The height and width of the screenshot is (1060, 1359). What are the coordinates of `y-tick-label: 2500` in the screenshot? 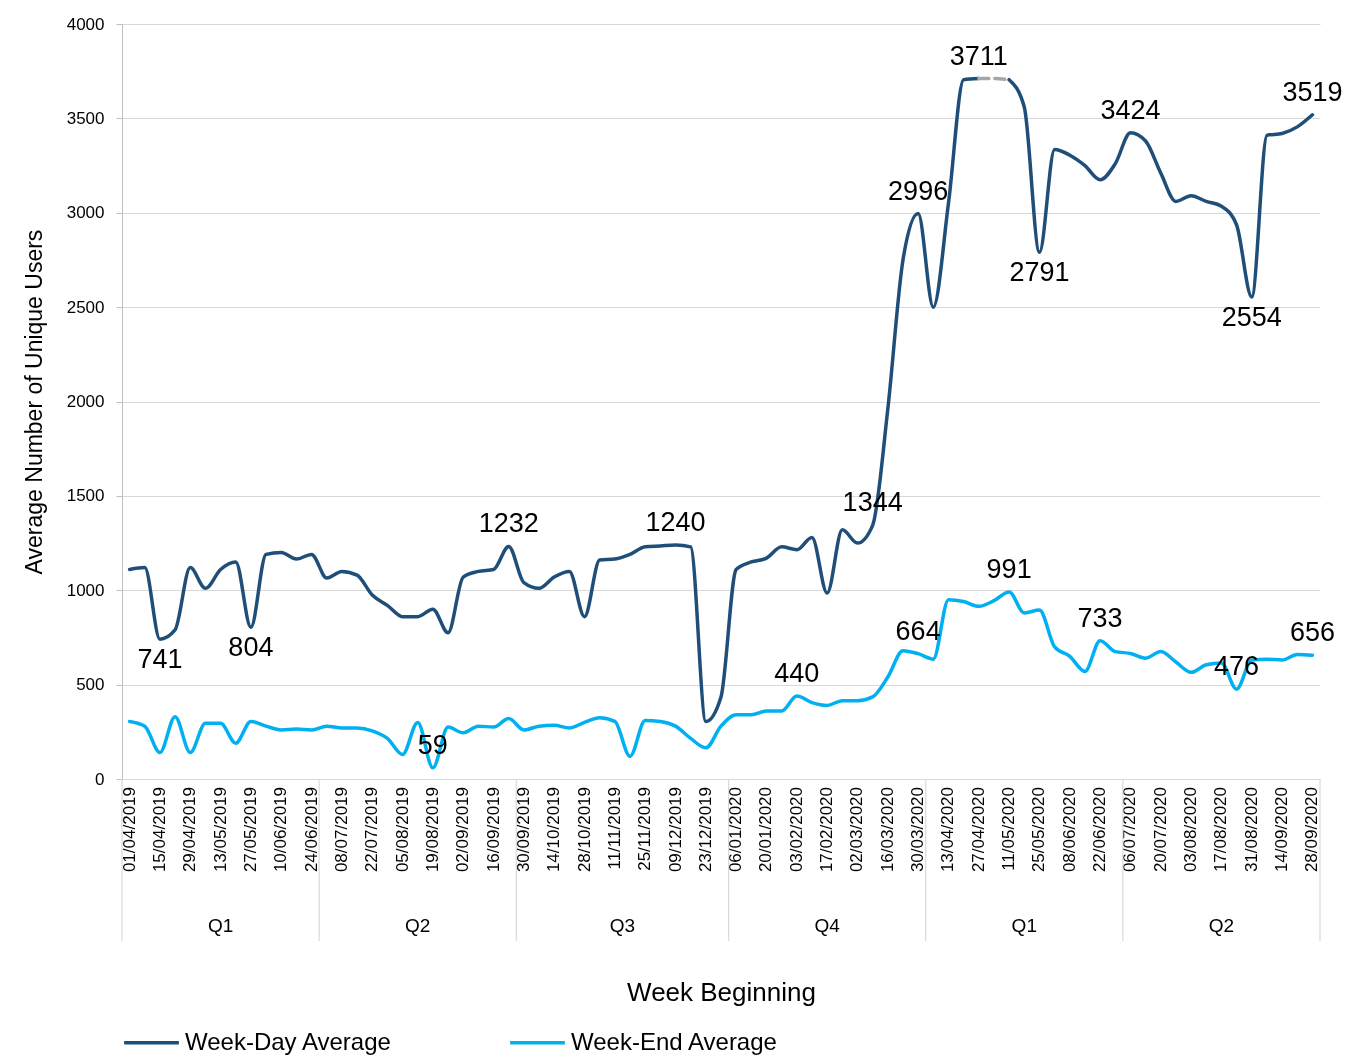 It's located at (85, 307).